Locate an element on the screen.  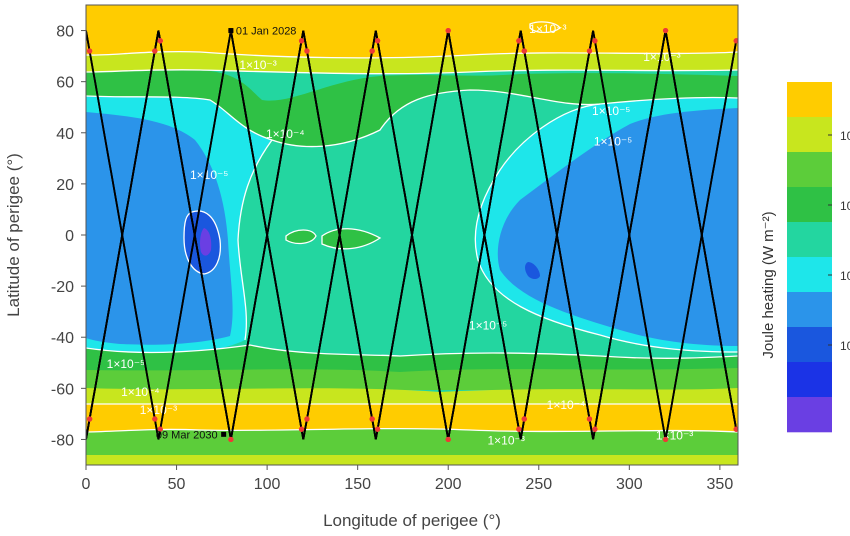
x-tick-label: 100 is located at coordinates (267, 484).